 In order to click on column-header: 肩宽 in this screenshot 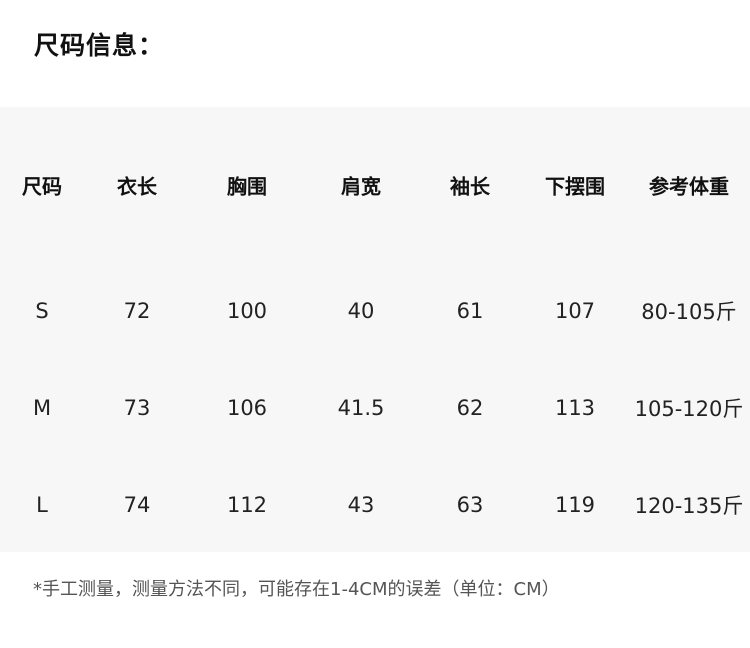, I will do `click(361, 186)`.